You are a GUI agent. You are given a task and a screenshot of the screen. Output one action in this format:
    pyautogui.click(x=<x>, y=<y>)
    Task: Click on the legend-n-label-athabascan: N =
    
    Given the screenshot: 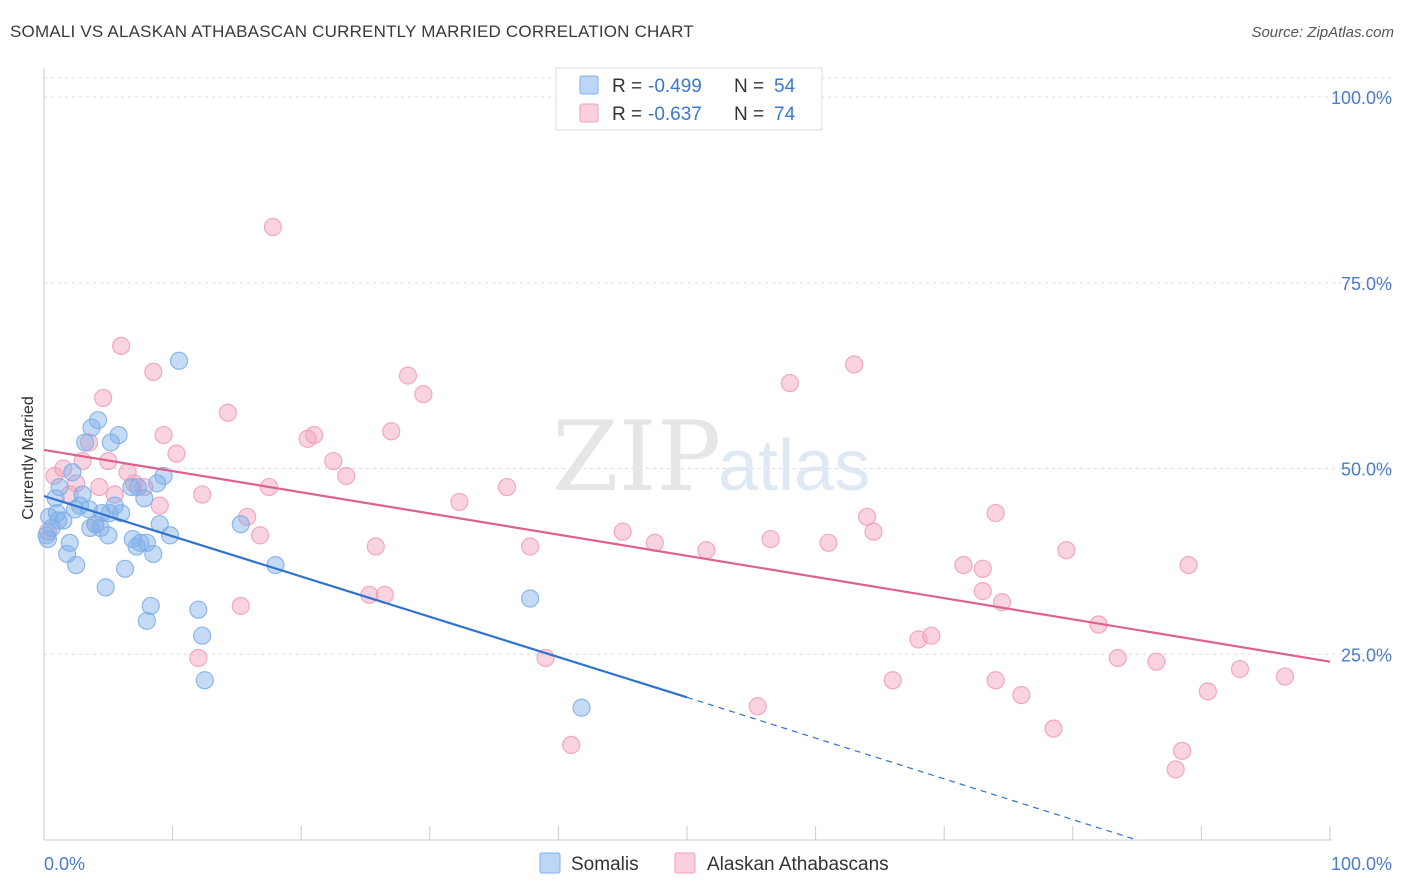 What is the action you would take?
    pyautogui.click(x=749, y=114)
    